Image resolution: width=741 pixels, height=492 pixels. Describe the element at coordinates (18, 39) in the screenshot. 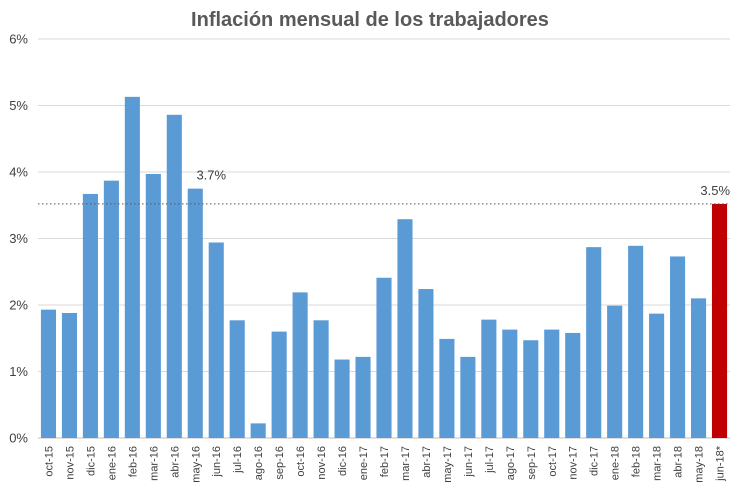

I see `y-tick-label: 6%` at that location.